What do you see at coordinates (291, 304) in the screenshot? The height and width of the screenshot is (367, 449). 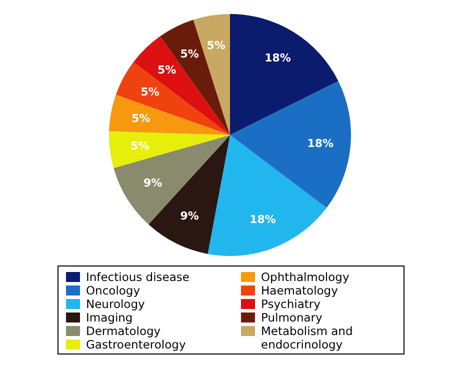 I see `legend-label: Psychiatry` at bounding box center [291, 304].